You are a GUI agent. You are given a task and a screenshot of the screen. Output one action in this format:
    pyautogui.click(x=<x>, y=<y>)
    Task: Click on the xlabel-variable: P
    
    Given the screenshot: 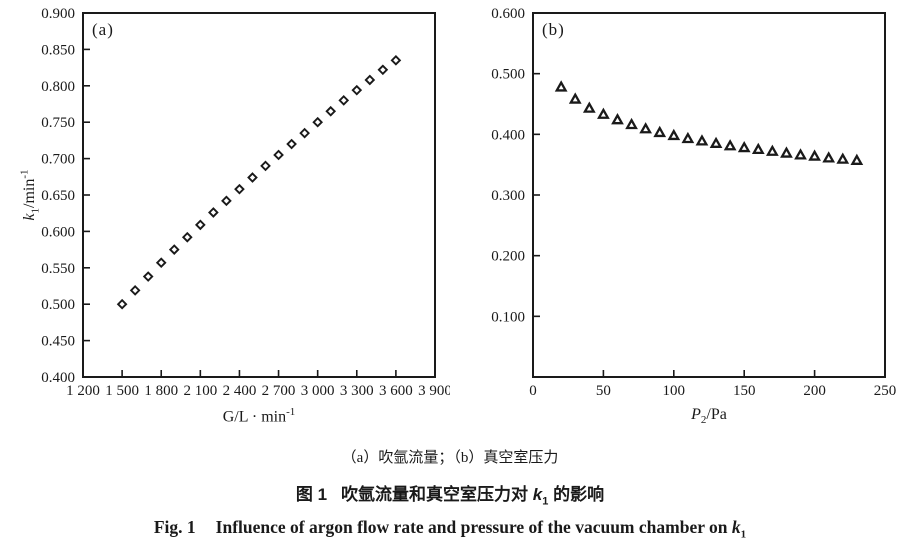 What is the action you would take?
    pyautogui.click(x=696, y=414)
    